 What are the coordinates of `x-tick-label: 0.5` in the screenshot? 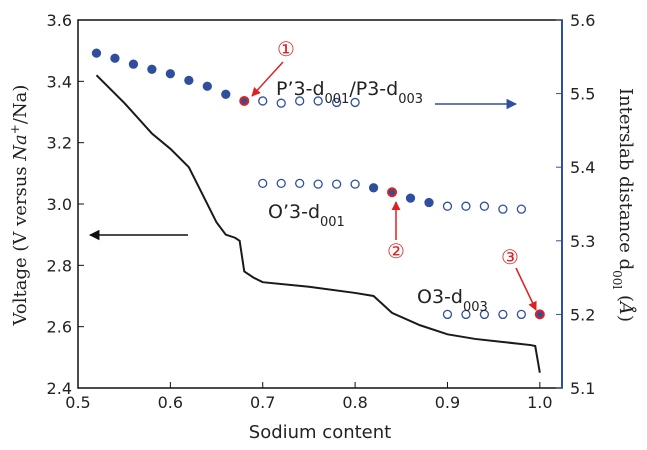 It's located at (77, 402).